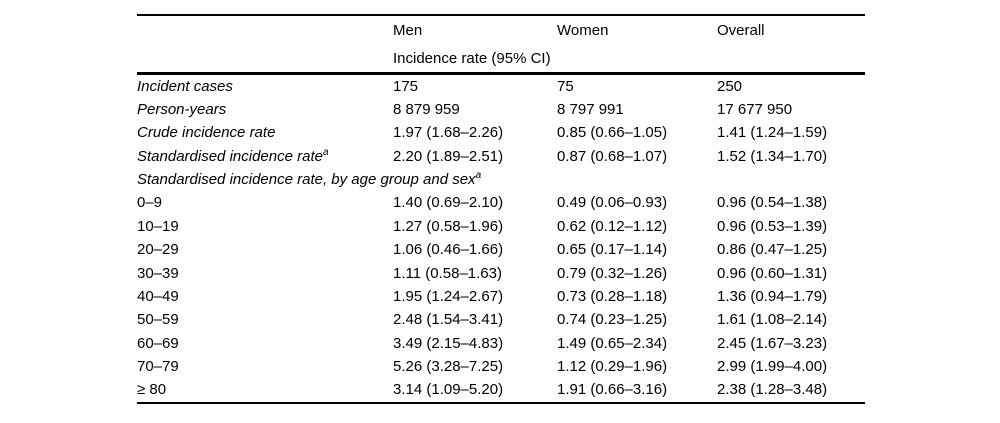 This screenshot has width=1000, height=423. I want to click on men-value: 3.49 (2.15–4.83), so click(448, 343).